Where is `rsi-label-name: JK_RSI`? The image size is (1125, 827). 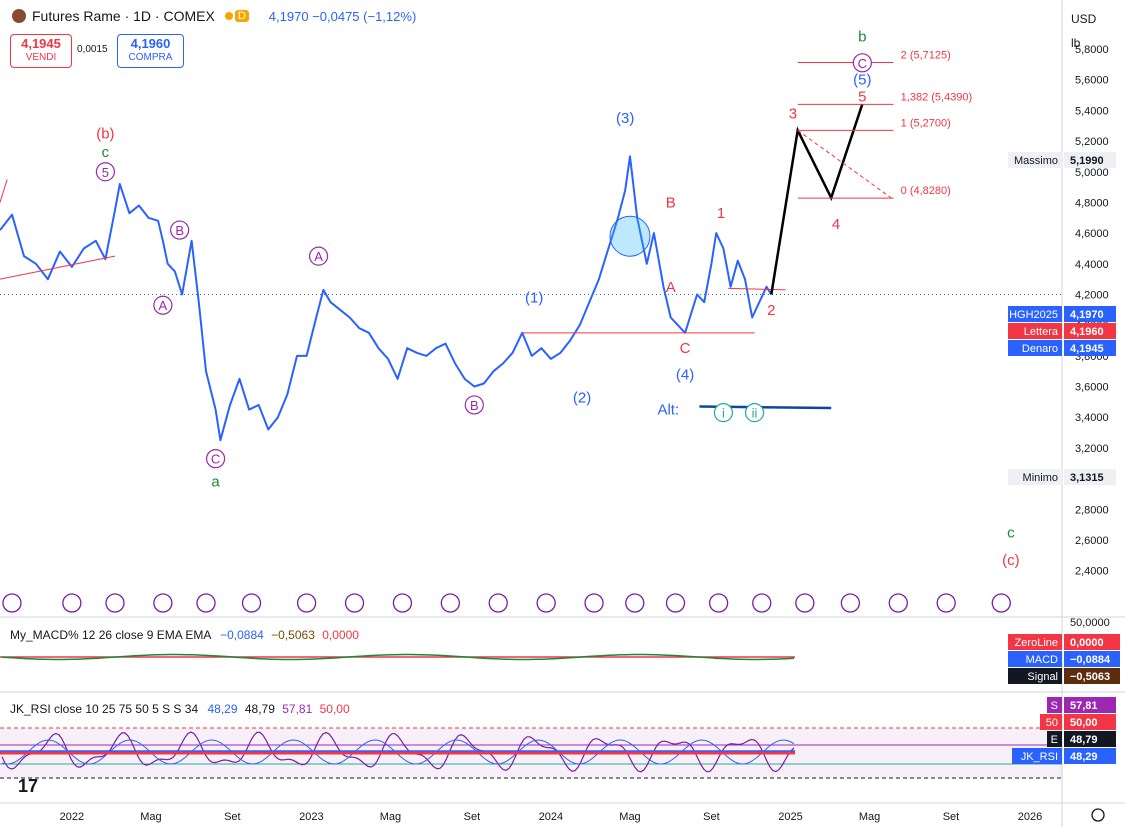
rsi-label-name: JK_RSI is located at coordinates (1039, 757).